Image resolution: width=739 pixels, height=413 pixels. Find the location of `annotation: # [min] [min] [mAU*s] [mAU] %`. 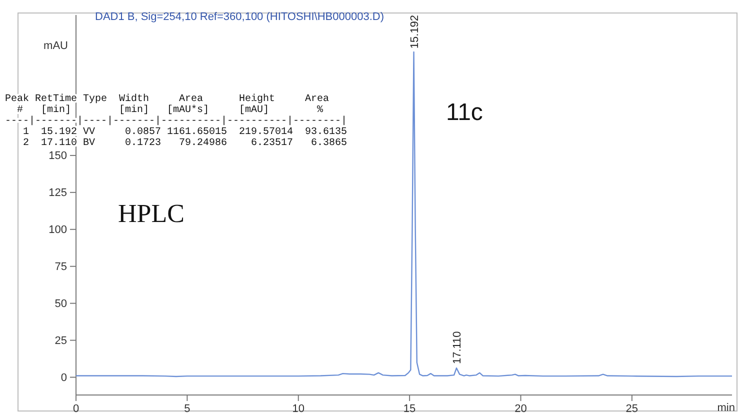

annotation: # [min] [min] [mAU*s] [mAU] % is located at coordinates (164, 110).